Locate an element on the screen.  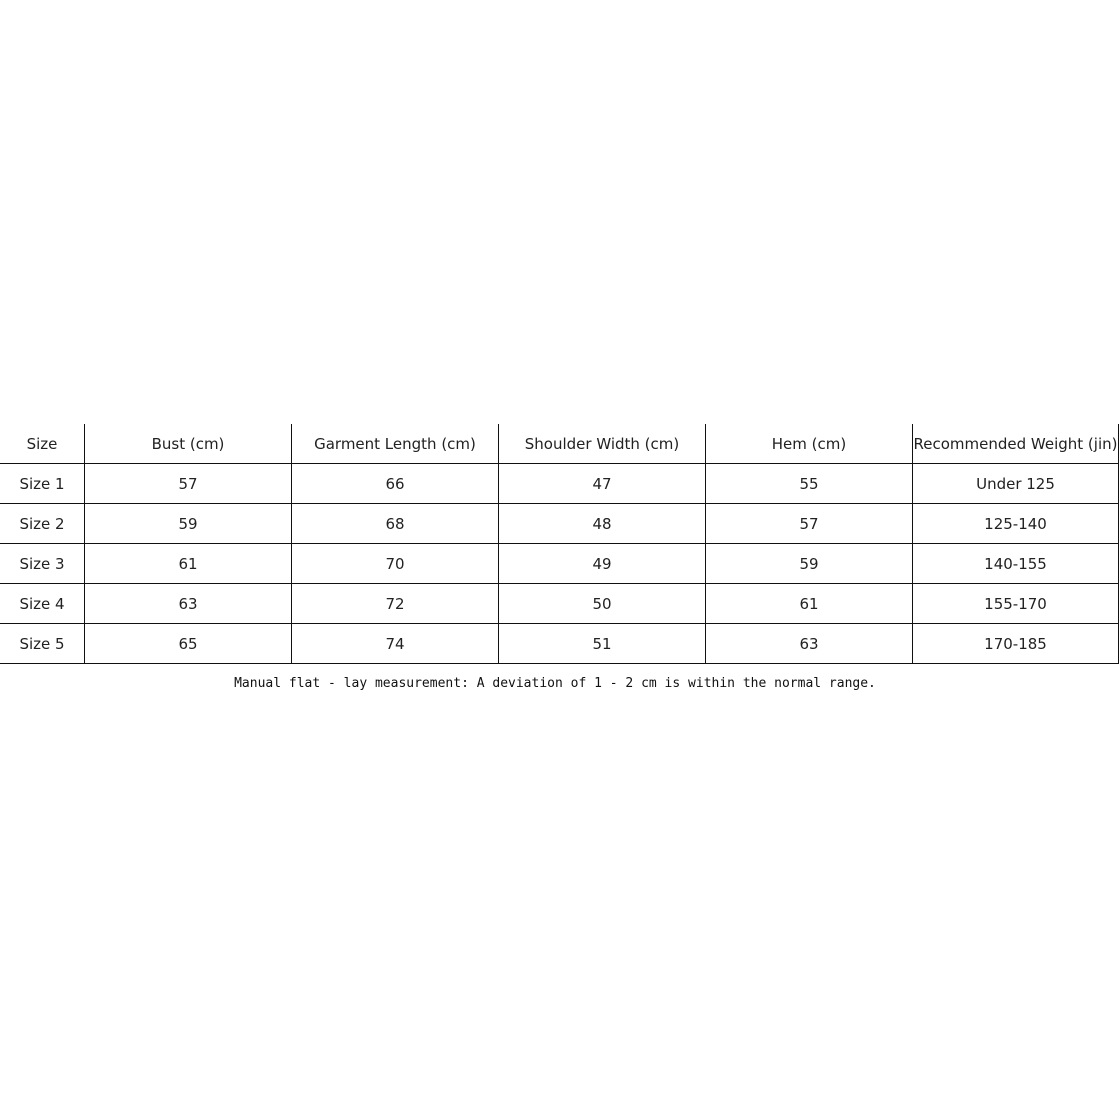
table-cell: 140-155 is located at coordinates (1016, 563).